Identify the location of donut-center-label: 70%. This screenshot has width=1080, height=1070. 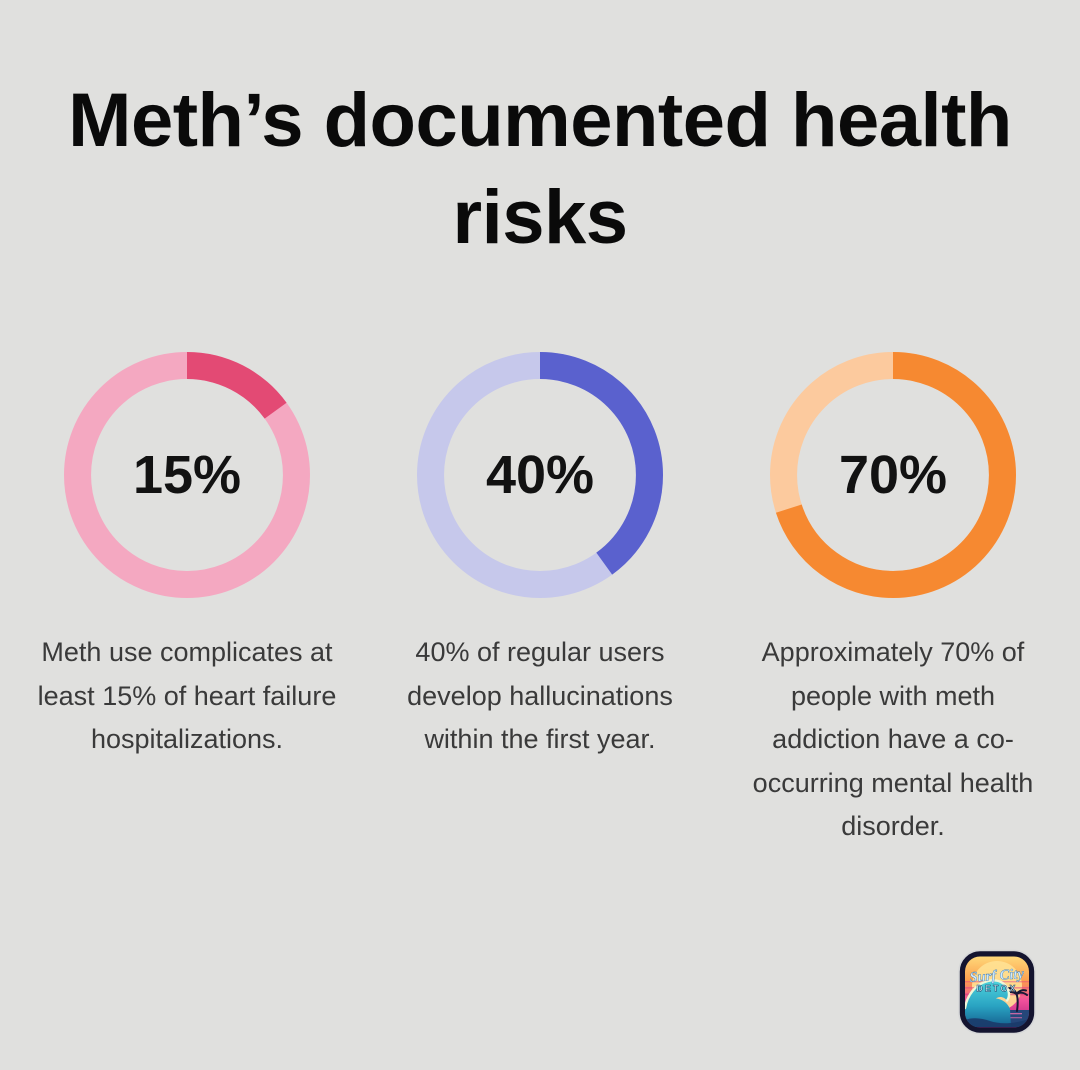
(893, 475).